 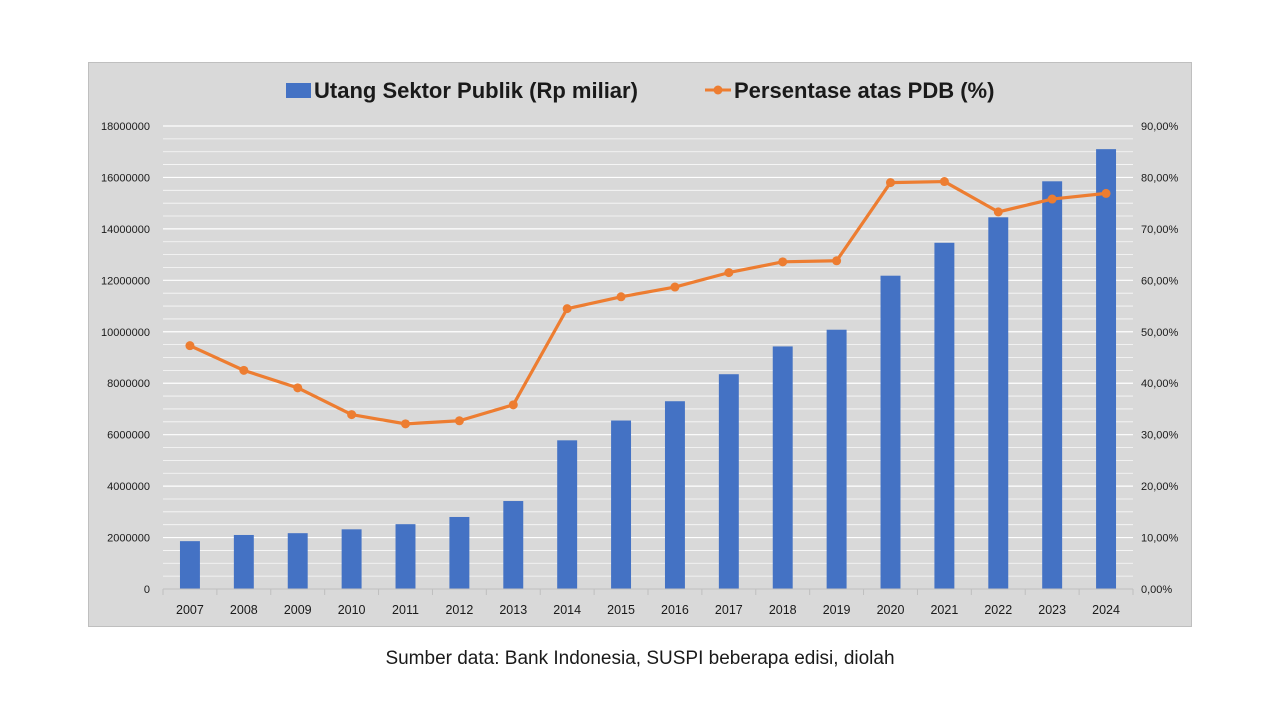 I want to click on left-tick-label: 0, so click(x=147, y=590).